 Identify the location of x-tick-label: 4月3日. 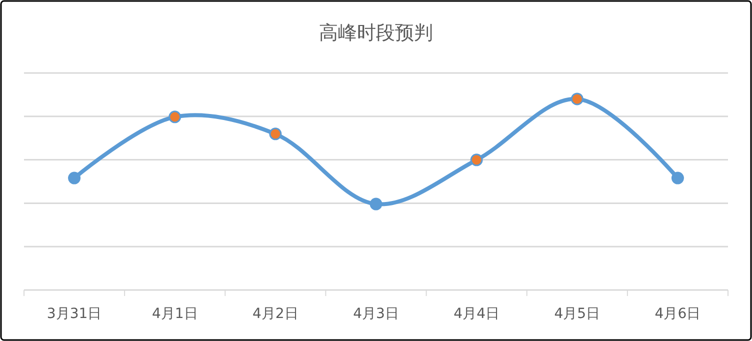
(376, 314).